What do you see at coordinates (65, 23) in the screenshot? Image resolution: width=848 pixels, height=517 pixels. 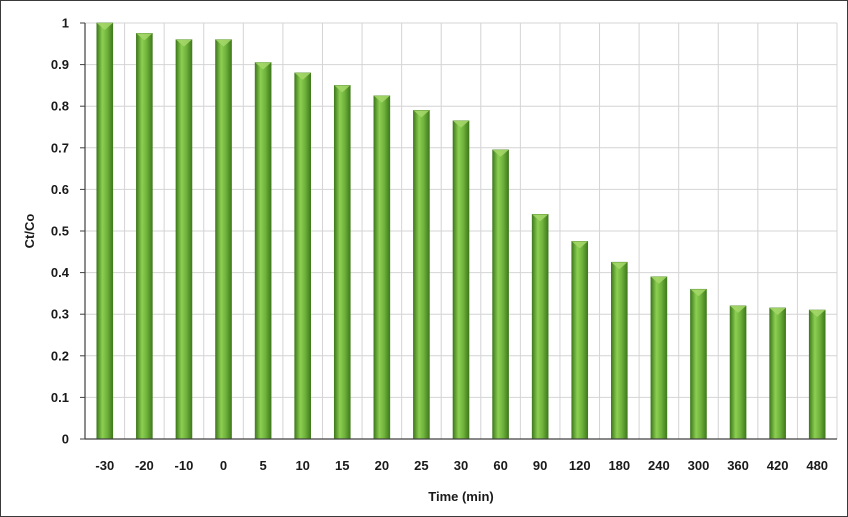 I see `y-tick-label: 1` at bounding box center [65, 23].